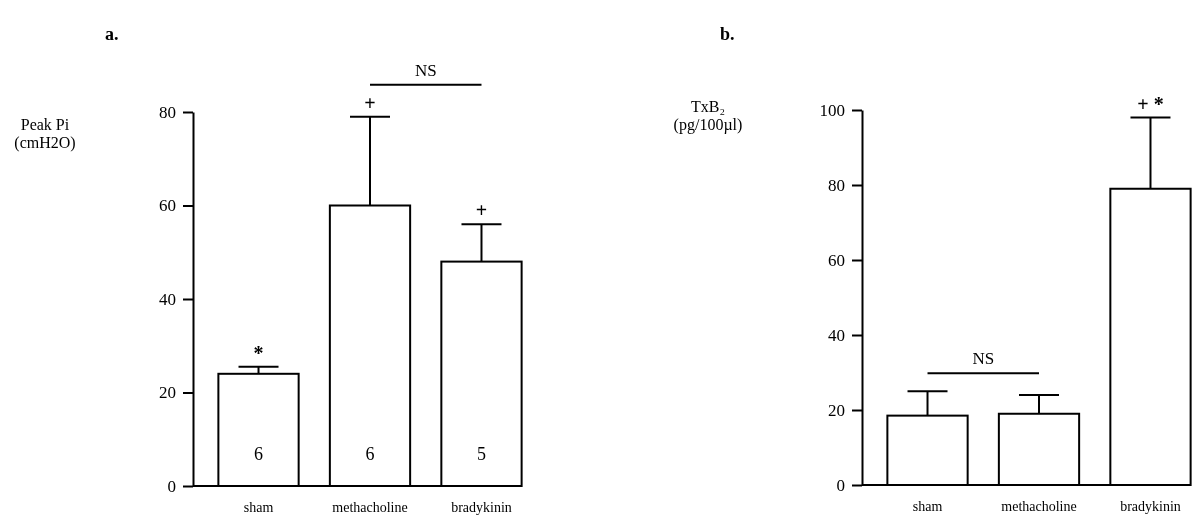  What do you see at coordinates (258, 352) in the screenshot?
I see `annotation: *` at bounding box center [258, 352].